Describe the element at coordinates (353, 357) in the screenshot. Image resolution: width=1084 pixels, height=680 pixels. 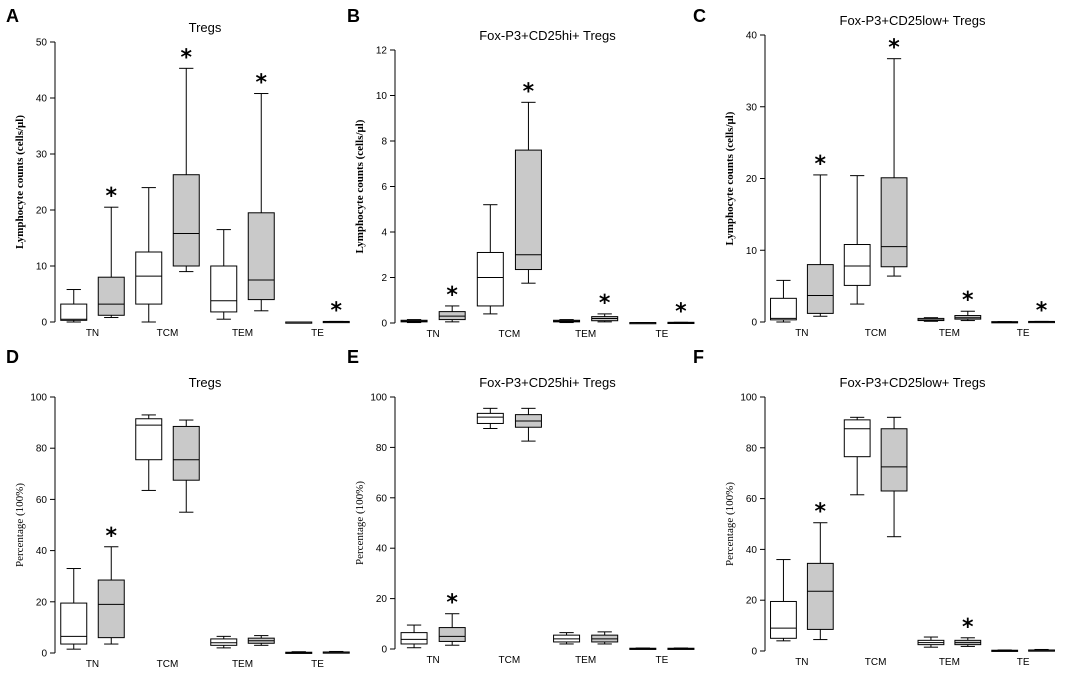
I see `panel-letter: E` at that location.